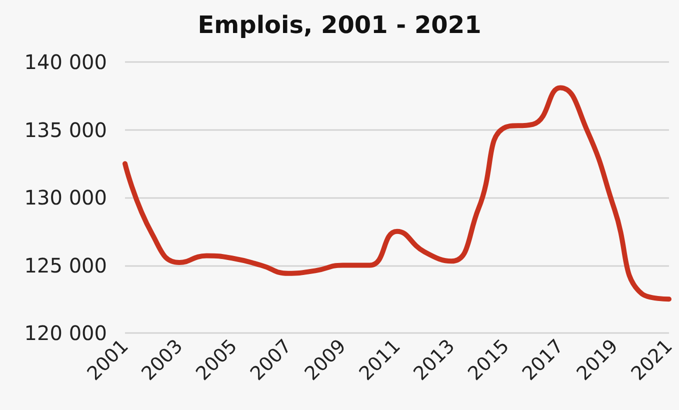  What do you see at coordinates (65, 130) in the screenshot?
I see `y-tick-label: 135 000` at bounding box center [65, 130].